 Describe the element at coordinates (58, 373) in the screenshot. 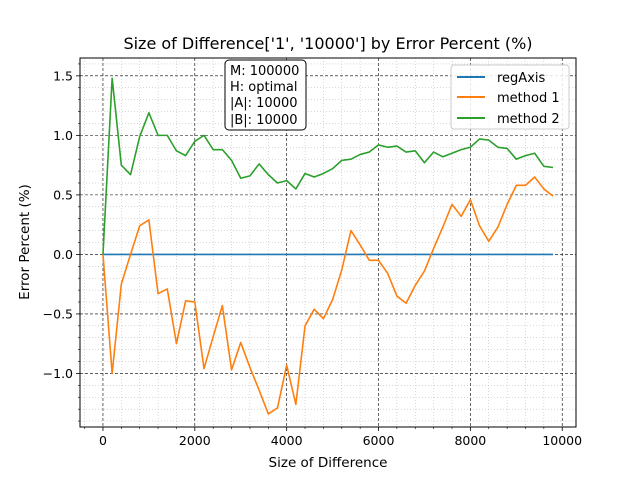

I see `y-tick-label: −1.0` at that location.